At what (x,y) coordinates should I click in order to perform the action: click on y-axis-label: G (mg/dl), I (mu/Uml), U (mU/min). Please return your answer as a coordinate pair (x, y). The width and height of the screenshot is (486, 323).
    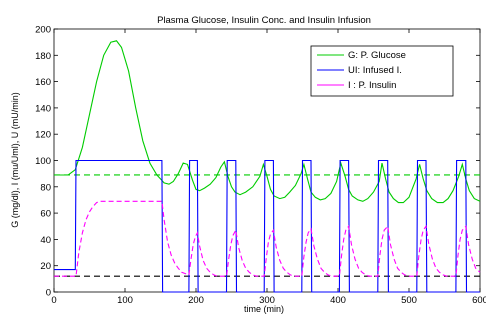
    Looking at the image, I should click on (15, 160).